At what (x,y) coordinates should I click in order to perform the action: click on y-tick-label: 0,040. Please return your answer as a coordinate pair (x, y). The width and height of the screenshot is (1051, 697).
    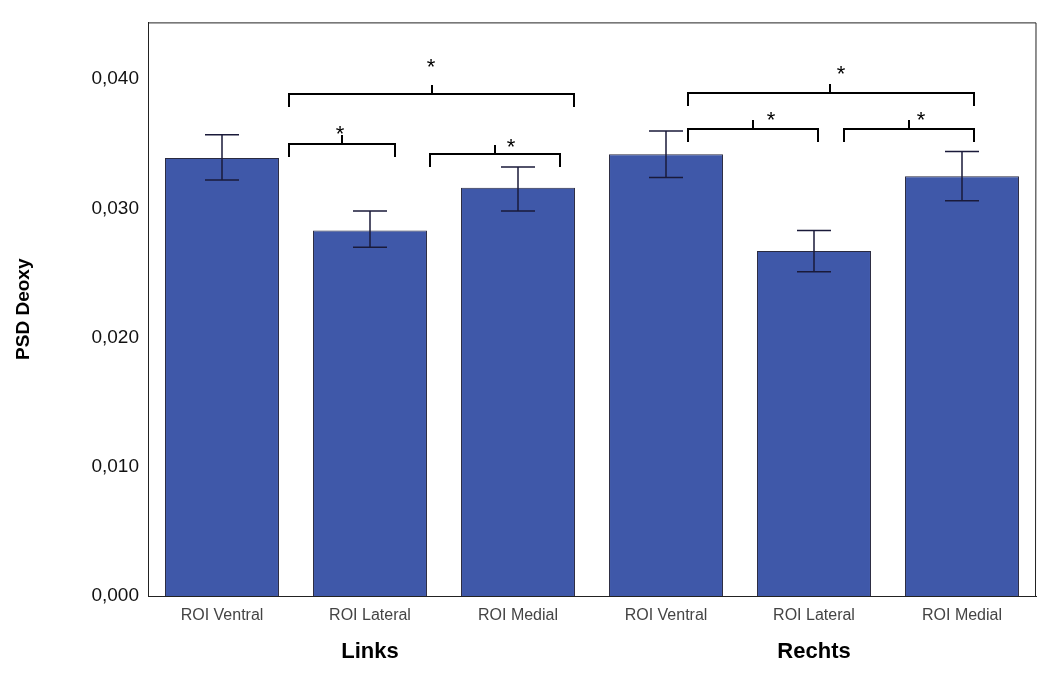
    Looking at the image, I should click on (115, 78).